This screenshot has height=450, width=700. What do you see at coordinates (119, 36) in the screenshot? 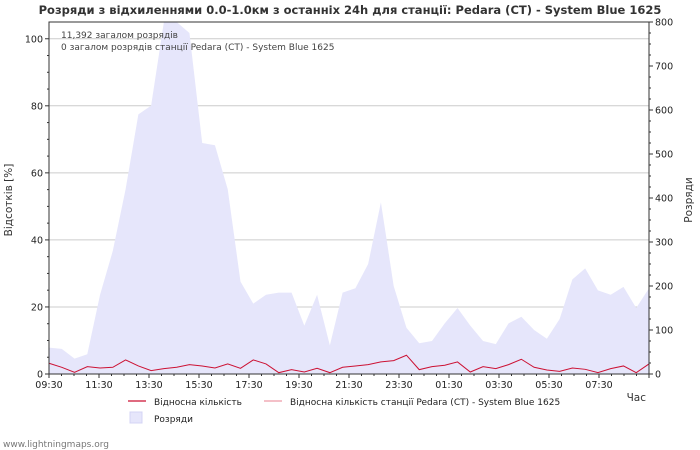
I see `annotation-total-discharges: 11,392 загалом розрядів` at bounding box center [119, 36].